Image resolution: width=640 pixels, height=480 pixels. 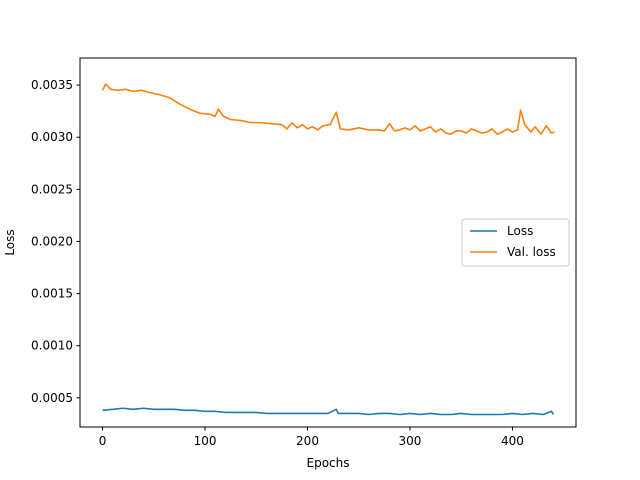 What do you see at coordinates (307, 441) in the screenshot?
I see `x-tick-label: 200` at bounding box center [307, 441].